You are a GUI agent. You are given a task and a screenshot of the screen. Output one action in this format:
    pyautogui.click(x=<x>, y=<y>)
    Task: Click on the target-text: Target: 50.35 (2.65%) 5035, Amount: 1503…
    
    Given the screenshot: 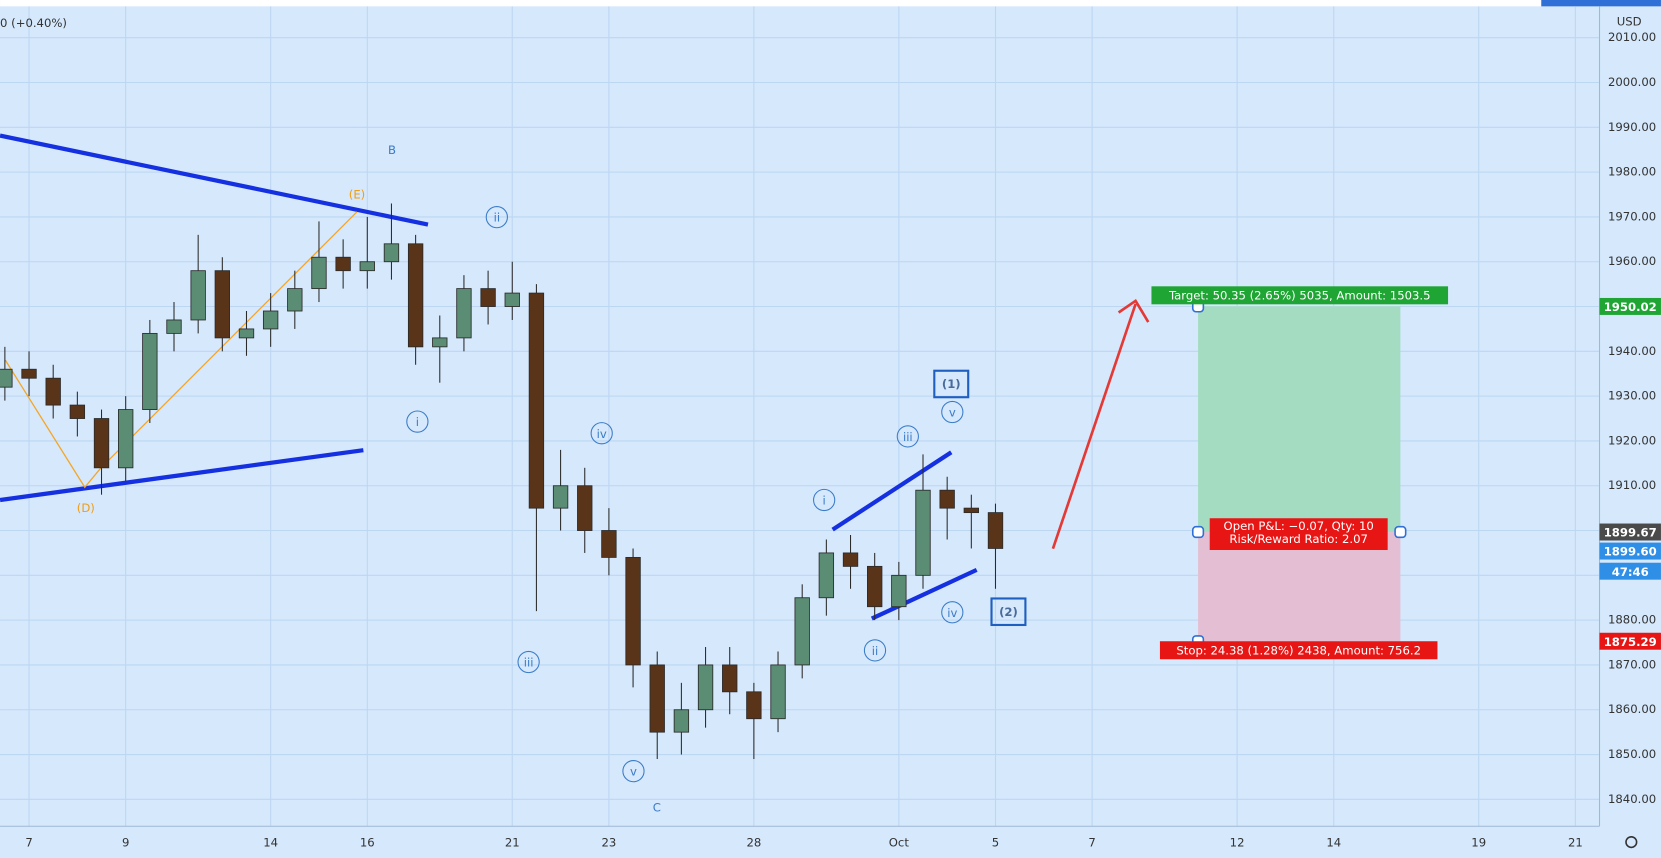 What is the action you would take?
    pyautogui.click(x=1299, y=295)
    